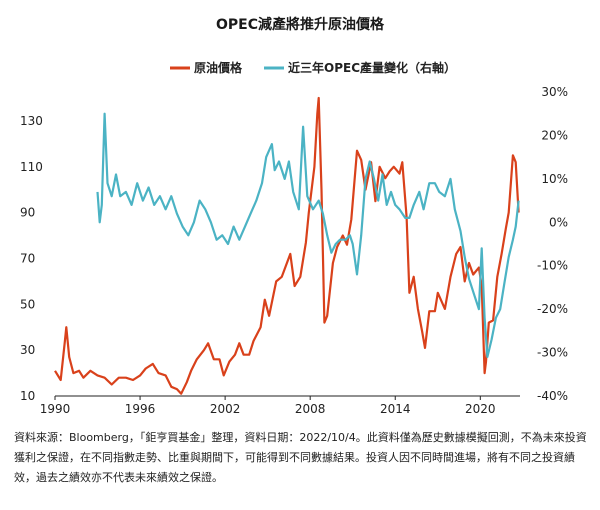 The image size is (600, 510). What do you see at coordinates (280, 405) in the screenshot?
I see `x-axis: 1990 1996 2002 2008 2014 2020` at bounding box center [280, 405].